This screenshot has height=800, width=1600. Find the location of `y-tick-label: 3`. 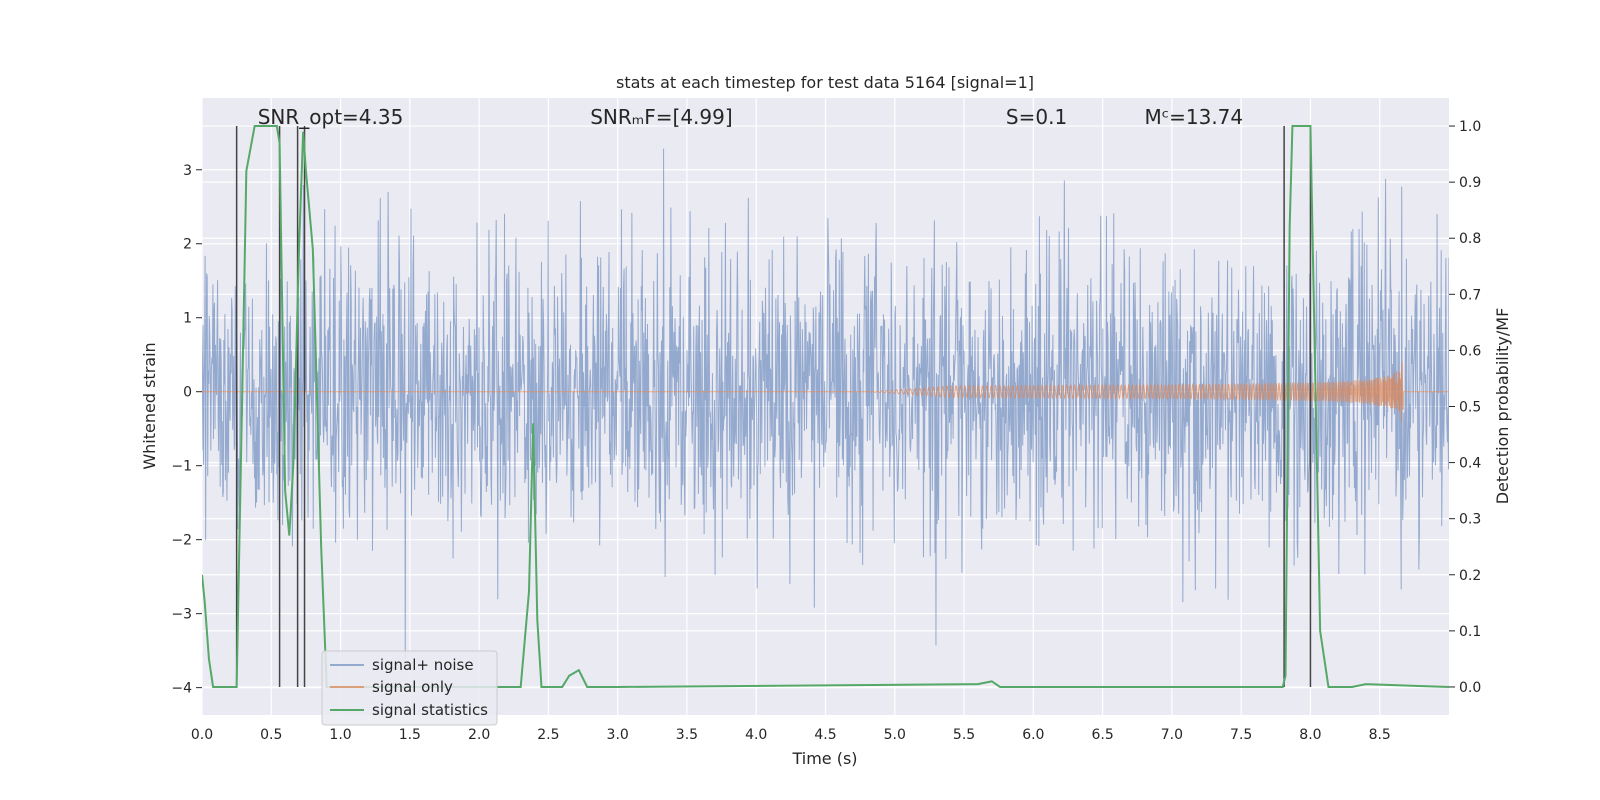

y-tick-label: 3 is located at coordinates (187, 171).